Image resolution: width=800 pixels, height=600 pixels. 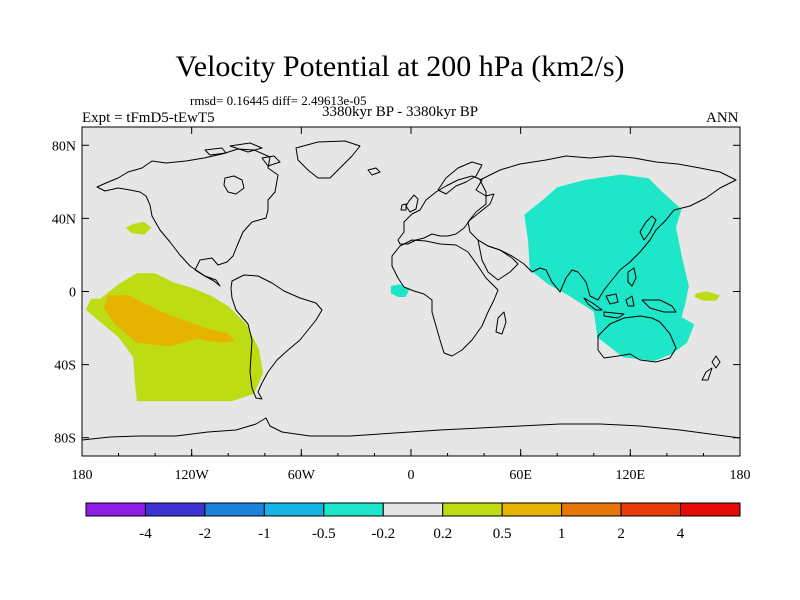 I want to click on colorbar-label: 0.5, so click(x=502, y=534).